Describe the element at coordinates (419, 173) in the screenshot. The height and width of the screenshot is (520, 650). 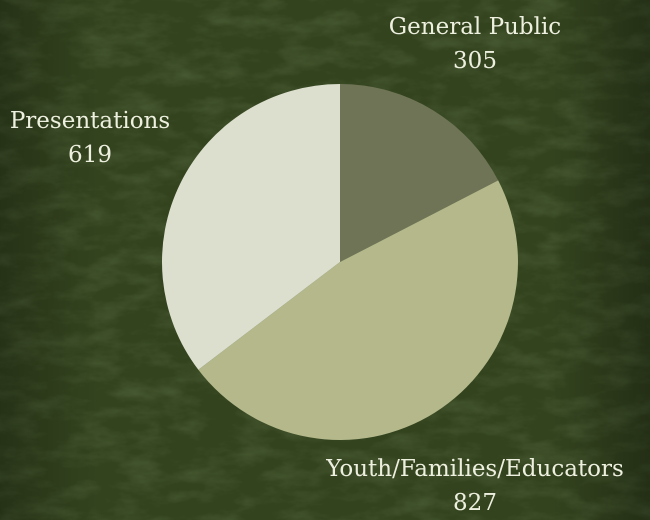
I see `pie-slice-general-public` at that location.